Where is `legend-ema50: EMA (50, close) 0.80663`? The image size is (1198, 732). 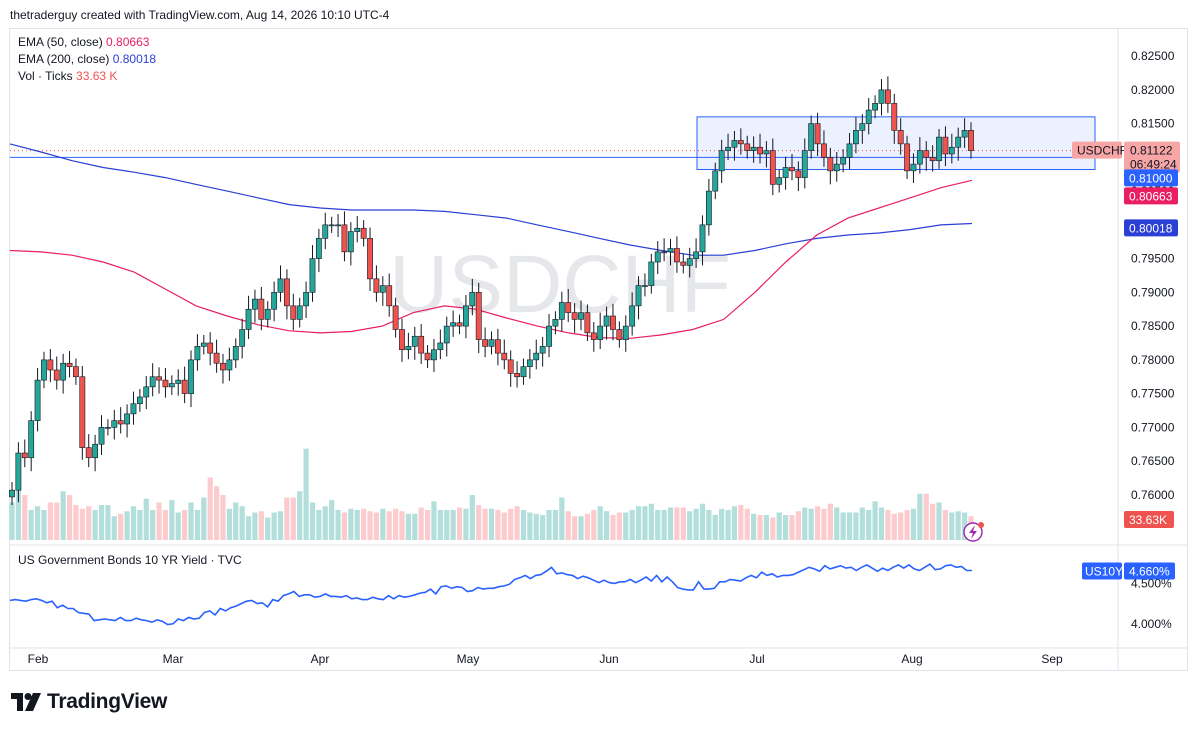 legend-ema50: EMA (50, close) 0.80663 is located at coordinates (84, 42).